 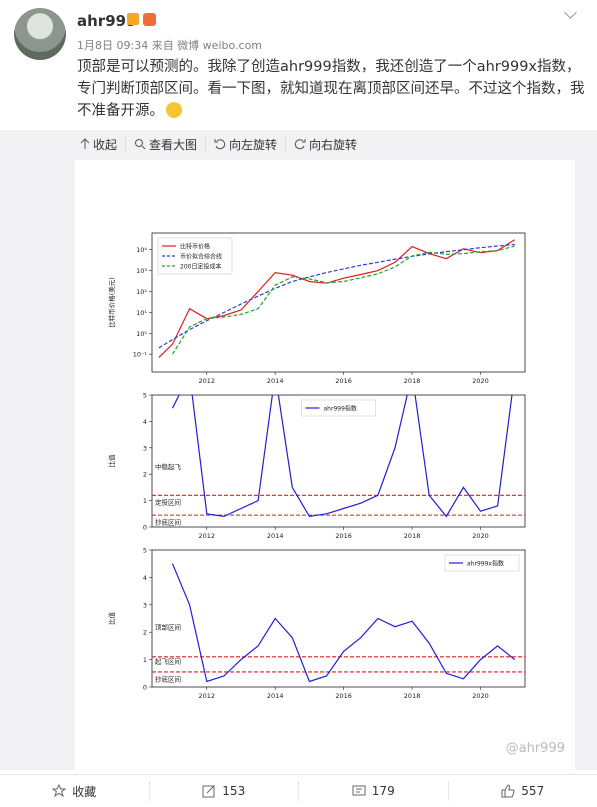 I want to click on legend-label: 比特币价格, so click(x=195, y=247).